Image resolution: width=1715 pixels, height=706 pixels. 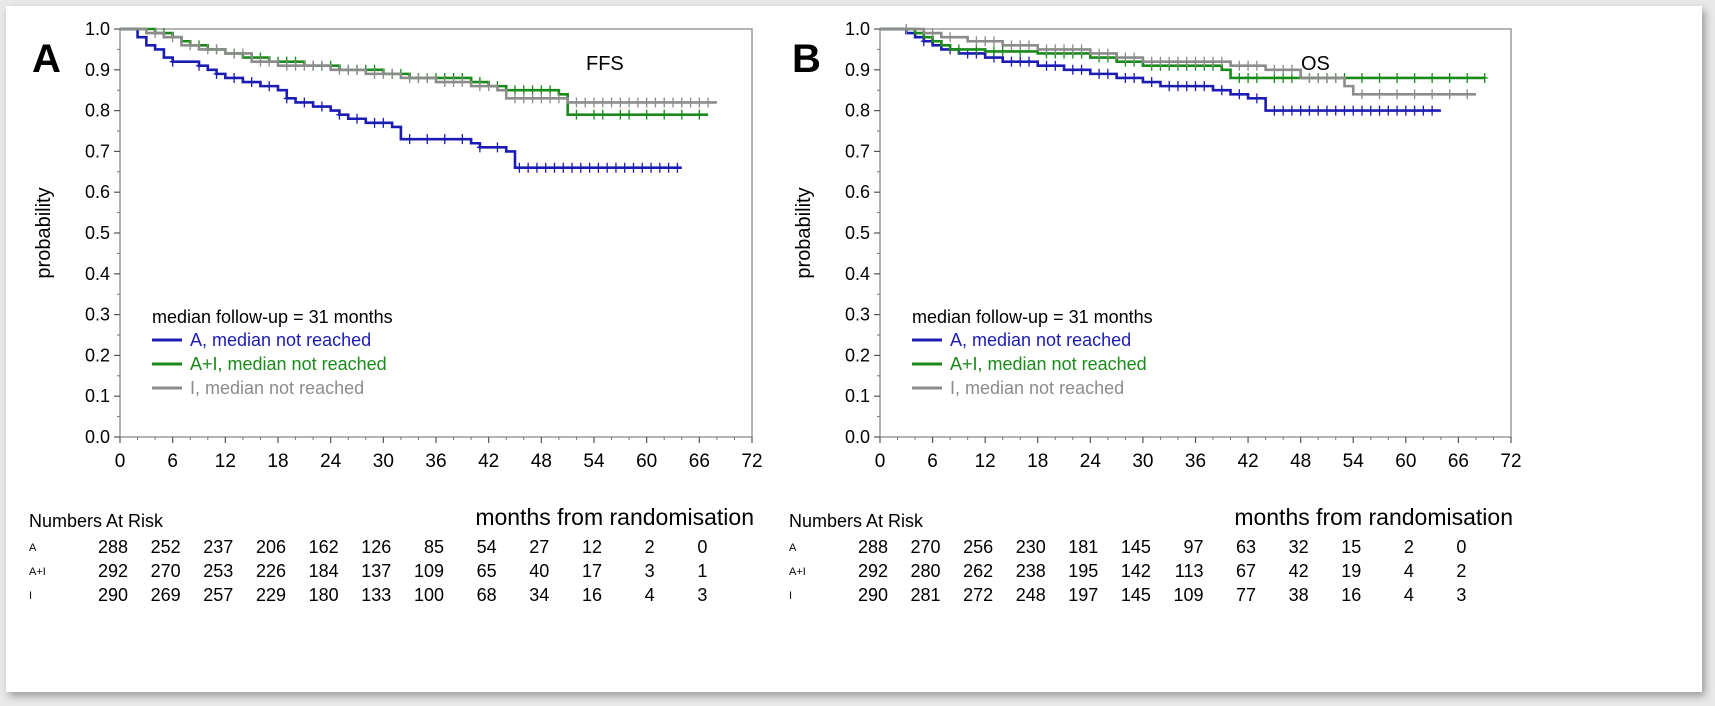 What do you see at coordinates (1188, 595) in the screenshot?
I see `at-risk-cell: 109` at bounding box center [1188, 595].